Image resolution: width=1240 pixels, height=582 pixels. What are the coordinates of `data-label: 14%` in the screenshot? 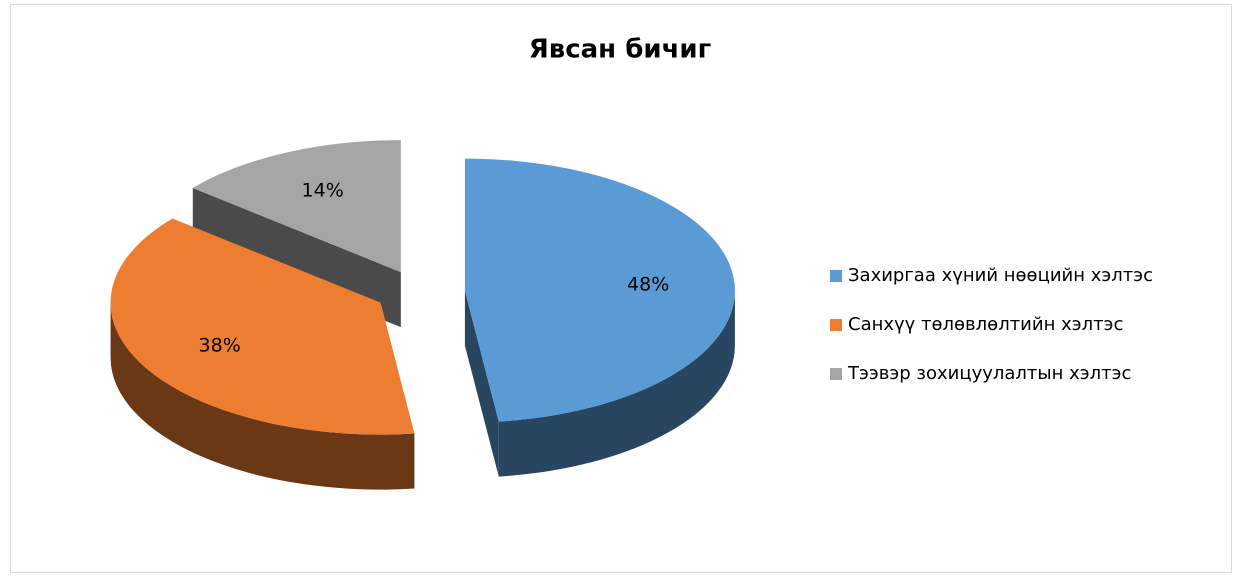 It's located at (323, 190).